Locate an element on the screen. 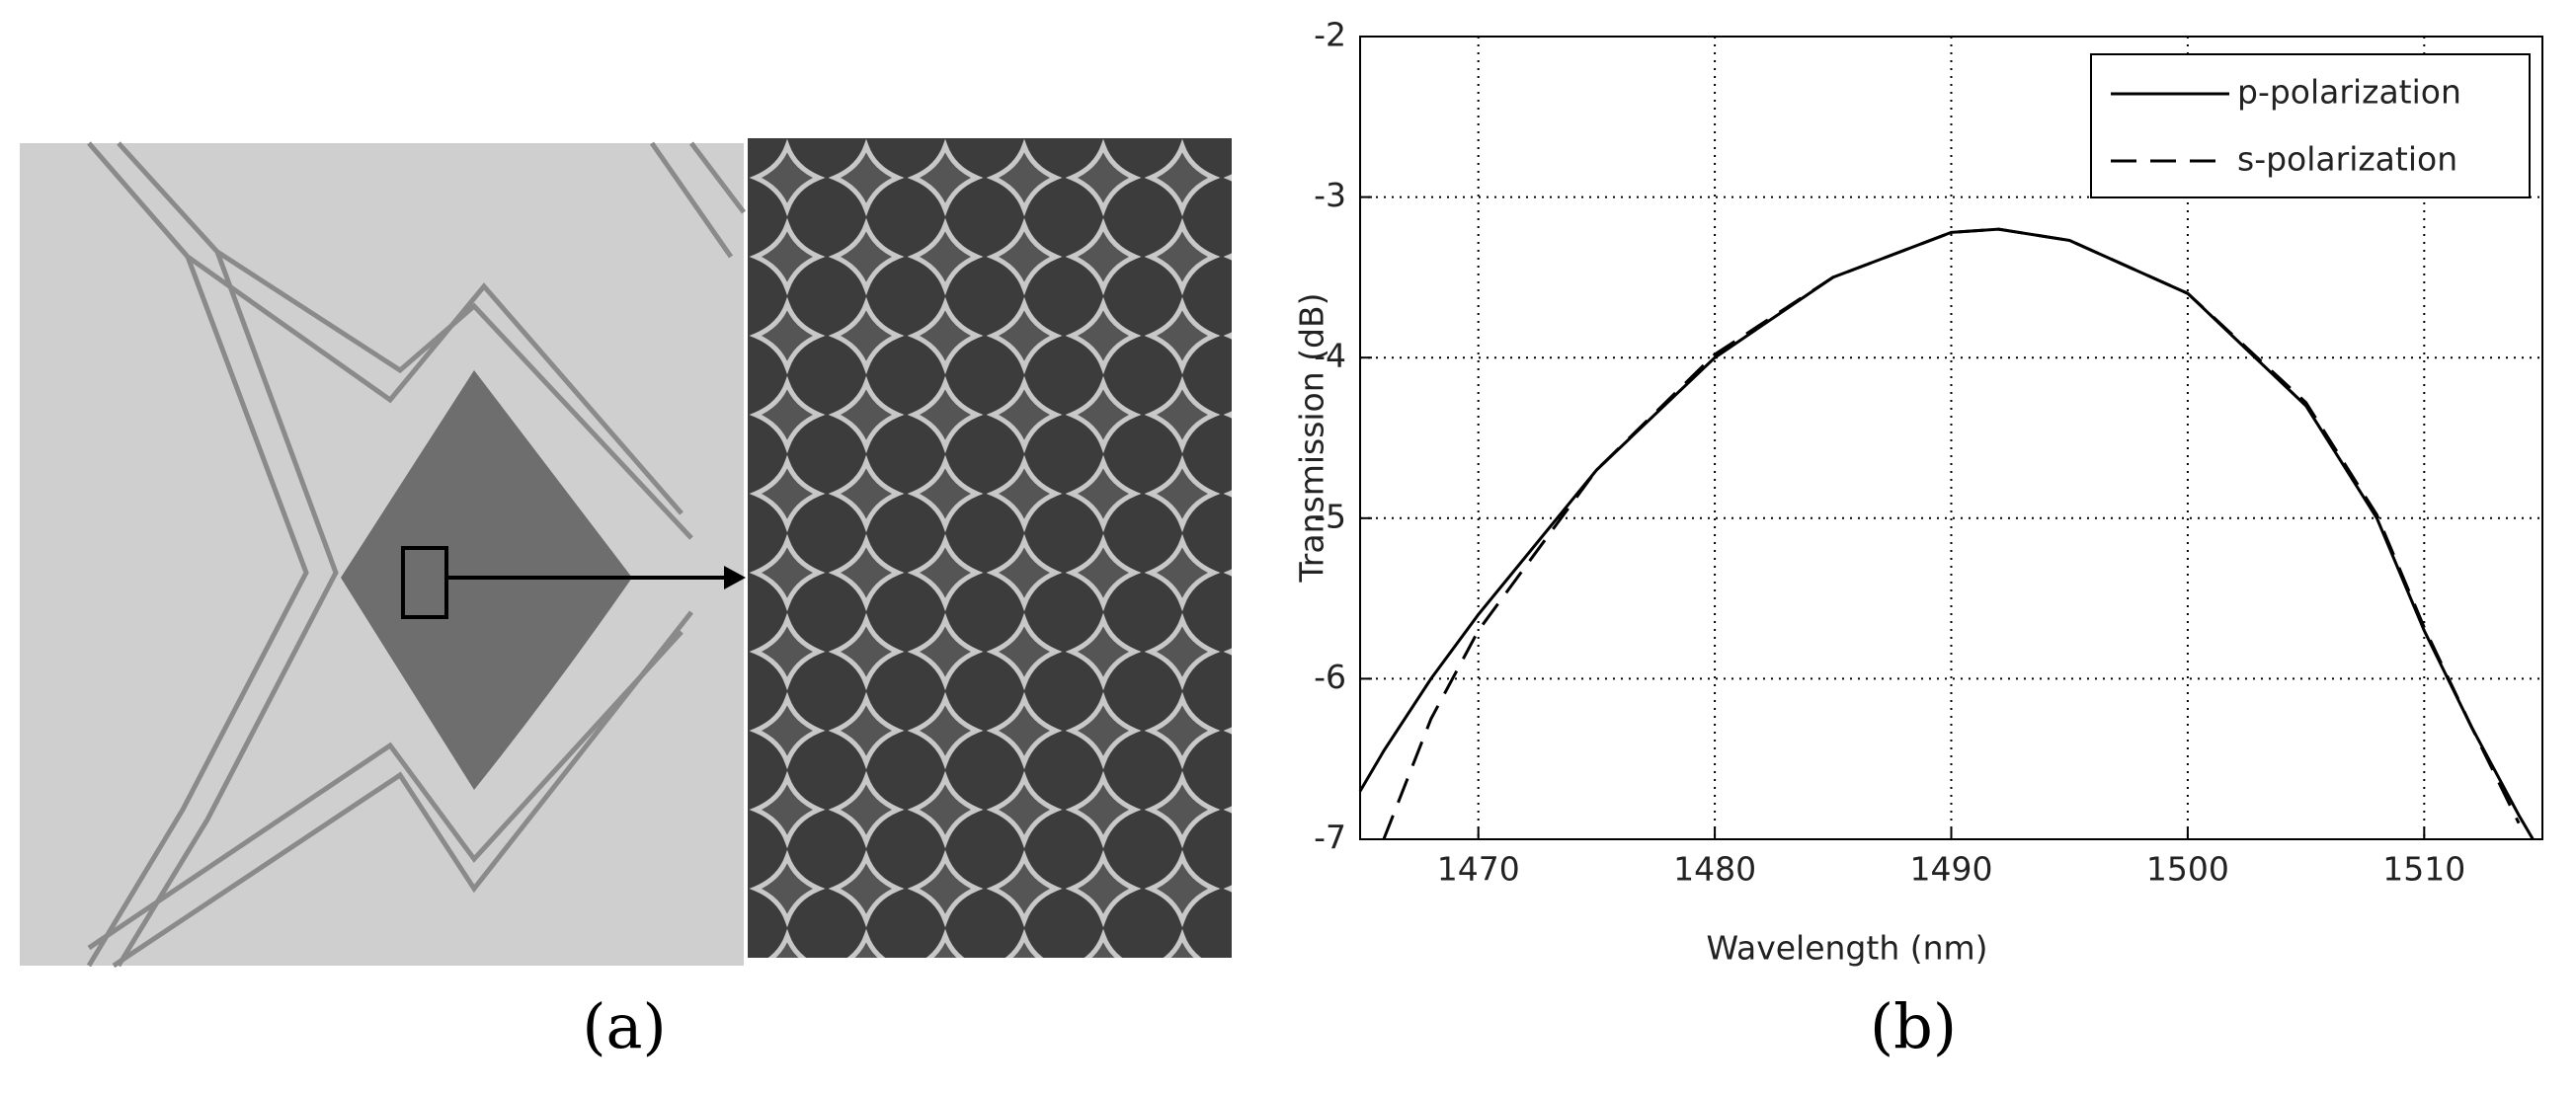 This screenshot has width=2576, height=1095. legend-label: p-polarization is located at coordinates (2349, 92).